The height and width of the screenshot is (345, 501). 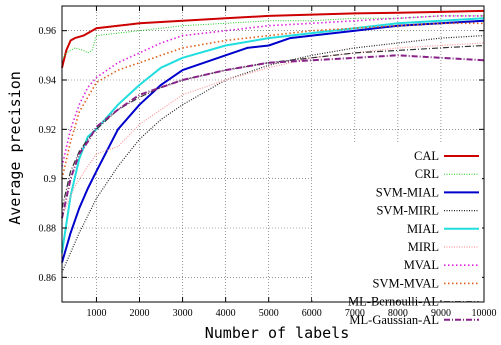 I want to click on x-tick-label: 7000, so click(x=355, y=313).